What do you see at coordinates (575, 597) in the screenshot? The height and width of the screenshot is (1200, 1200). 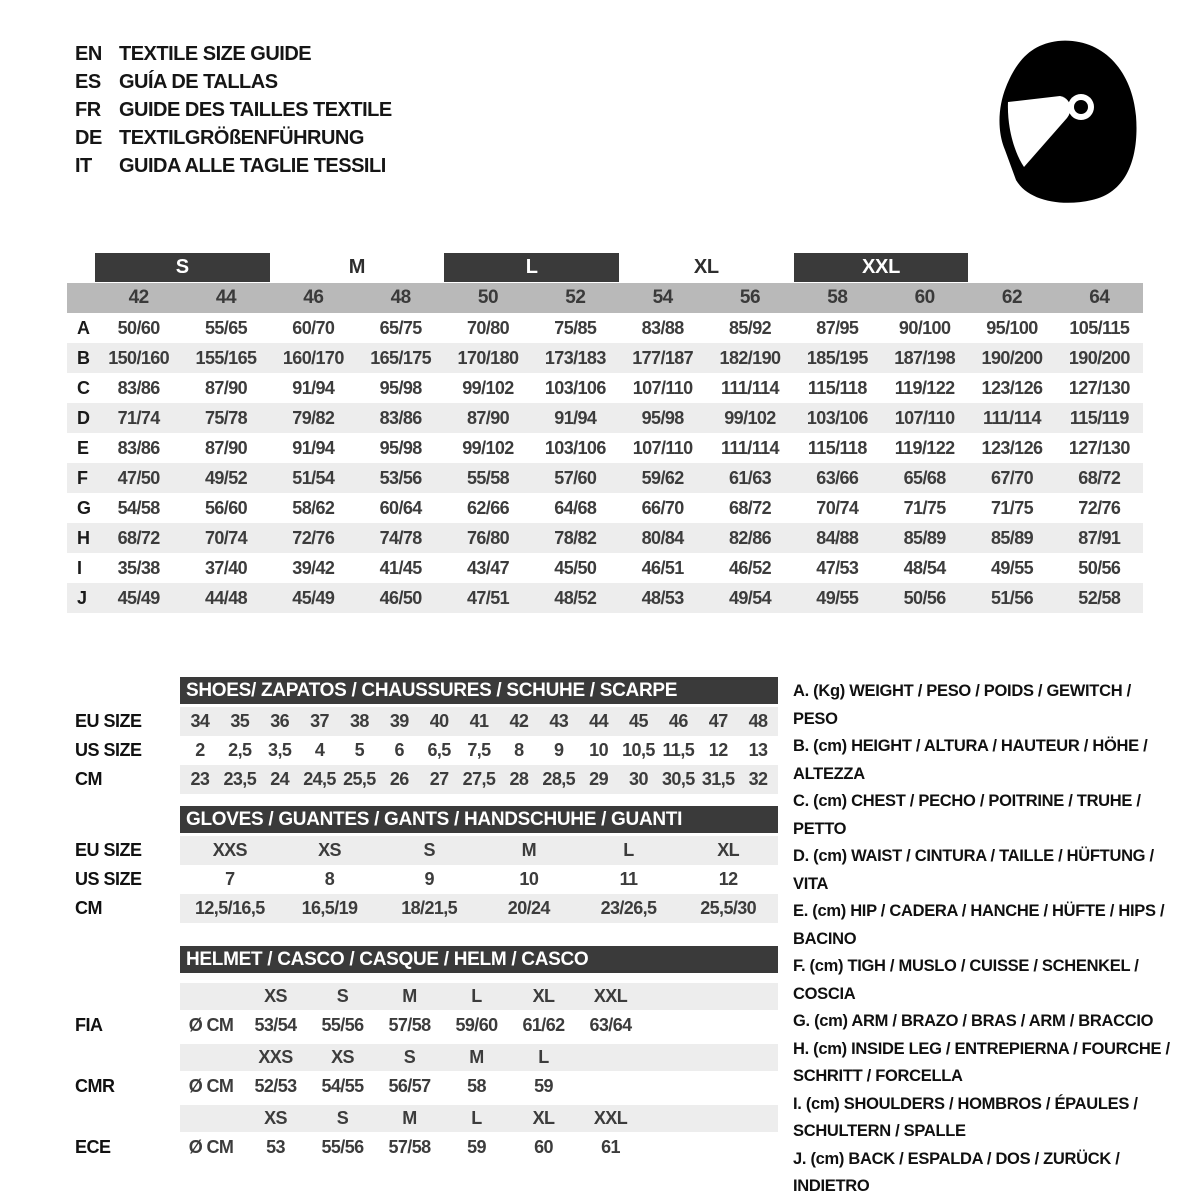 I see `value-cell: 48/52` at bounding box center [575, 597].